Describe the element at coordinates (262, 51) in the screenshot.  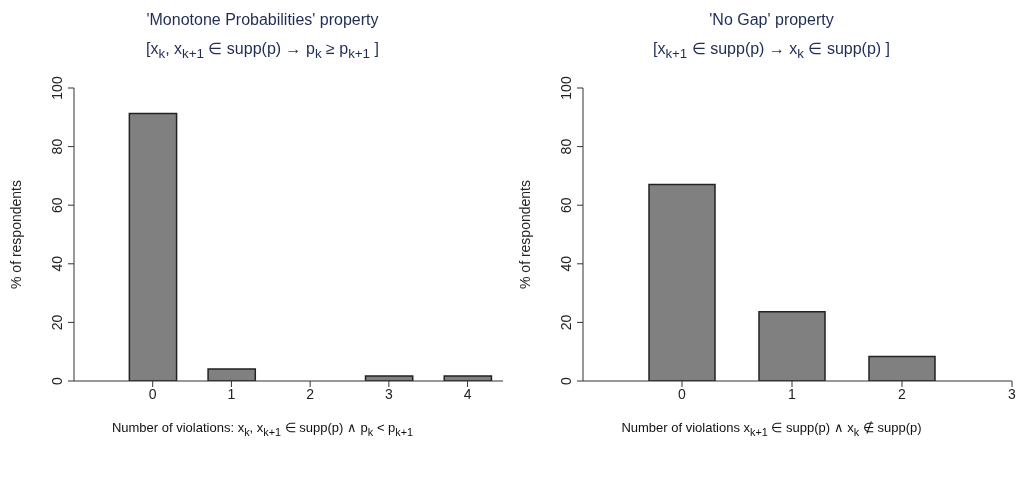
I see `text: [x$_{k}$, x$_{k+1}$ ∈ supp(p) → p$_{k}$ ≥ p$_{k+1}$ ]` at that location.